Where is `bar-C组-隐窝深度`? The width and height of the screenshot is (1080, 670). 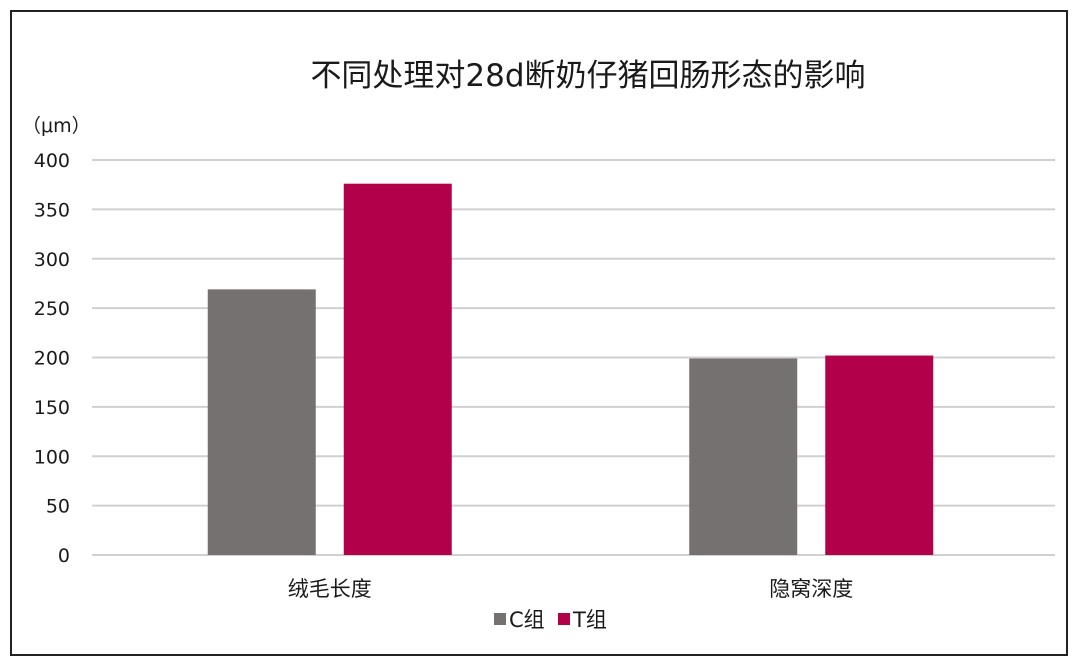 bar-C组-隐窝深度 is located at coordinates (743, 456).